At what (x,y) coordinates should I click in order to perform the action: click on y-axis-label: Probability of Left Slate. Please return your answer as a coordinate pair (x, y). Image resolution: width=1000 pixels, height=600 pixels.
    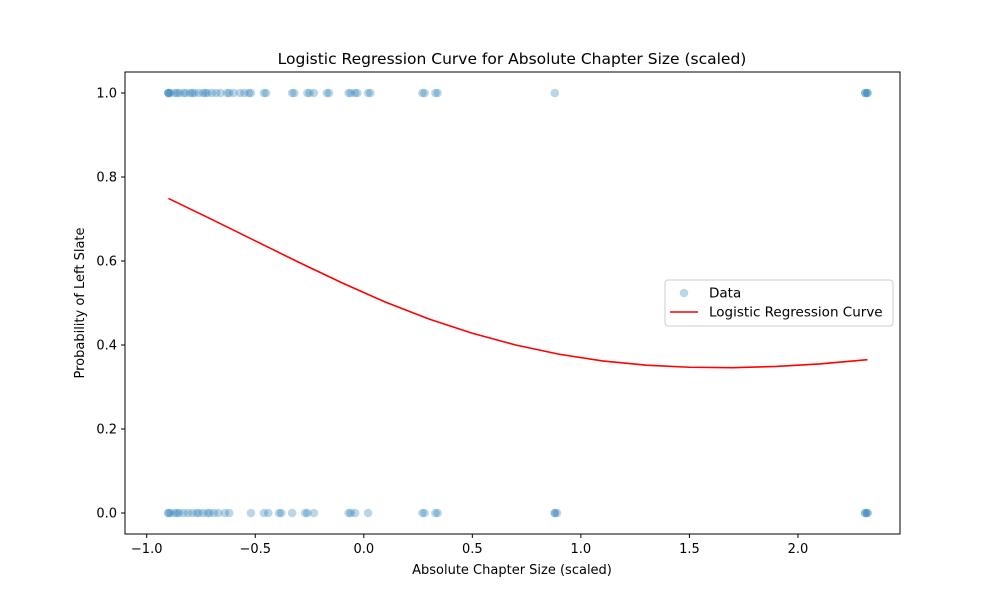
    Looking at the image, I should click on (80, 302).